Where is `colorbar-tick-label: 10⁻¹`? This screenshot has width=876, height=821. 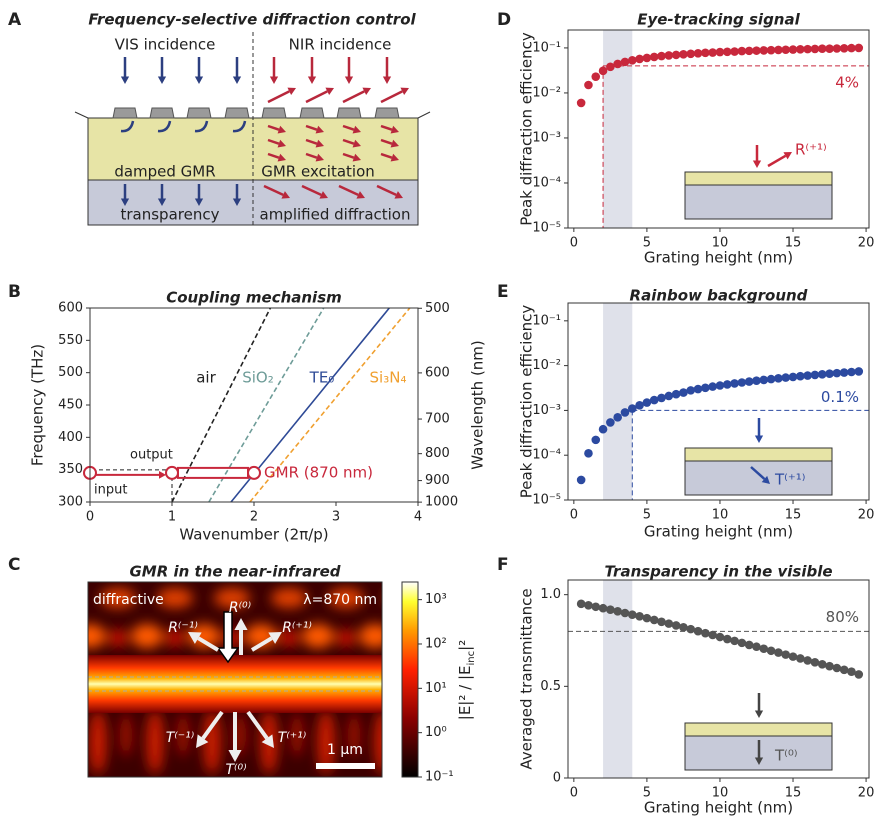
colorbar-tick-label: 10⁻¹ is located at coordinates (439, 777).